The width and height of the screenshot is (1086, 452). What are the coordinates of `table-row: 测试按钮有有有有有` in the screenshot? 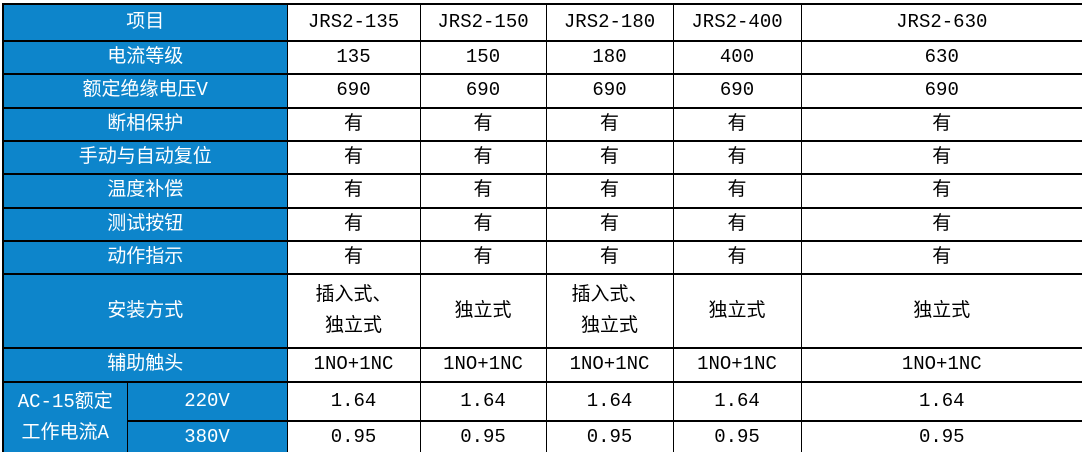 It's located at (542, 224).